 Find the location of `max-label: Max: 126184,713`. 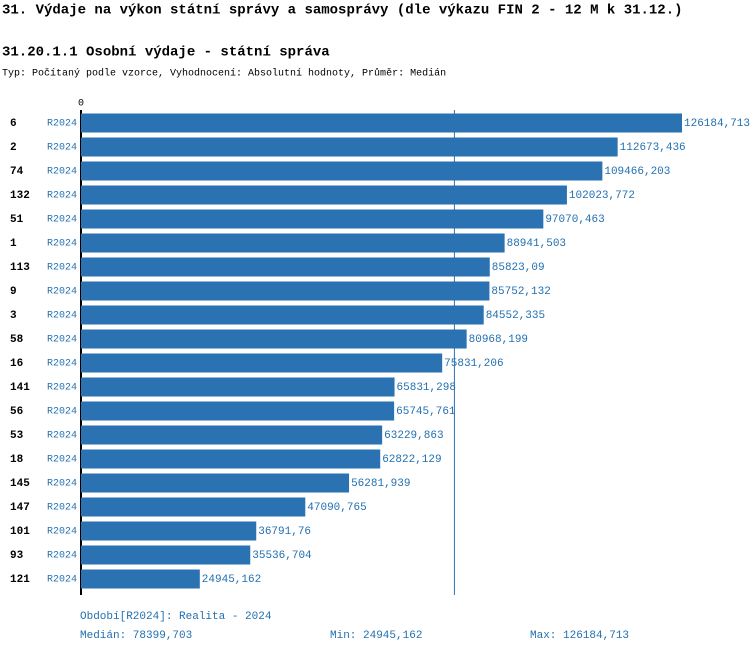

max-label: Max: 126184,713 is located at coordinates (579, 636).